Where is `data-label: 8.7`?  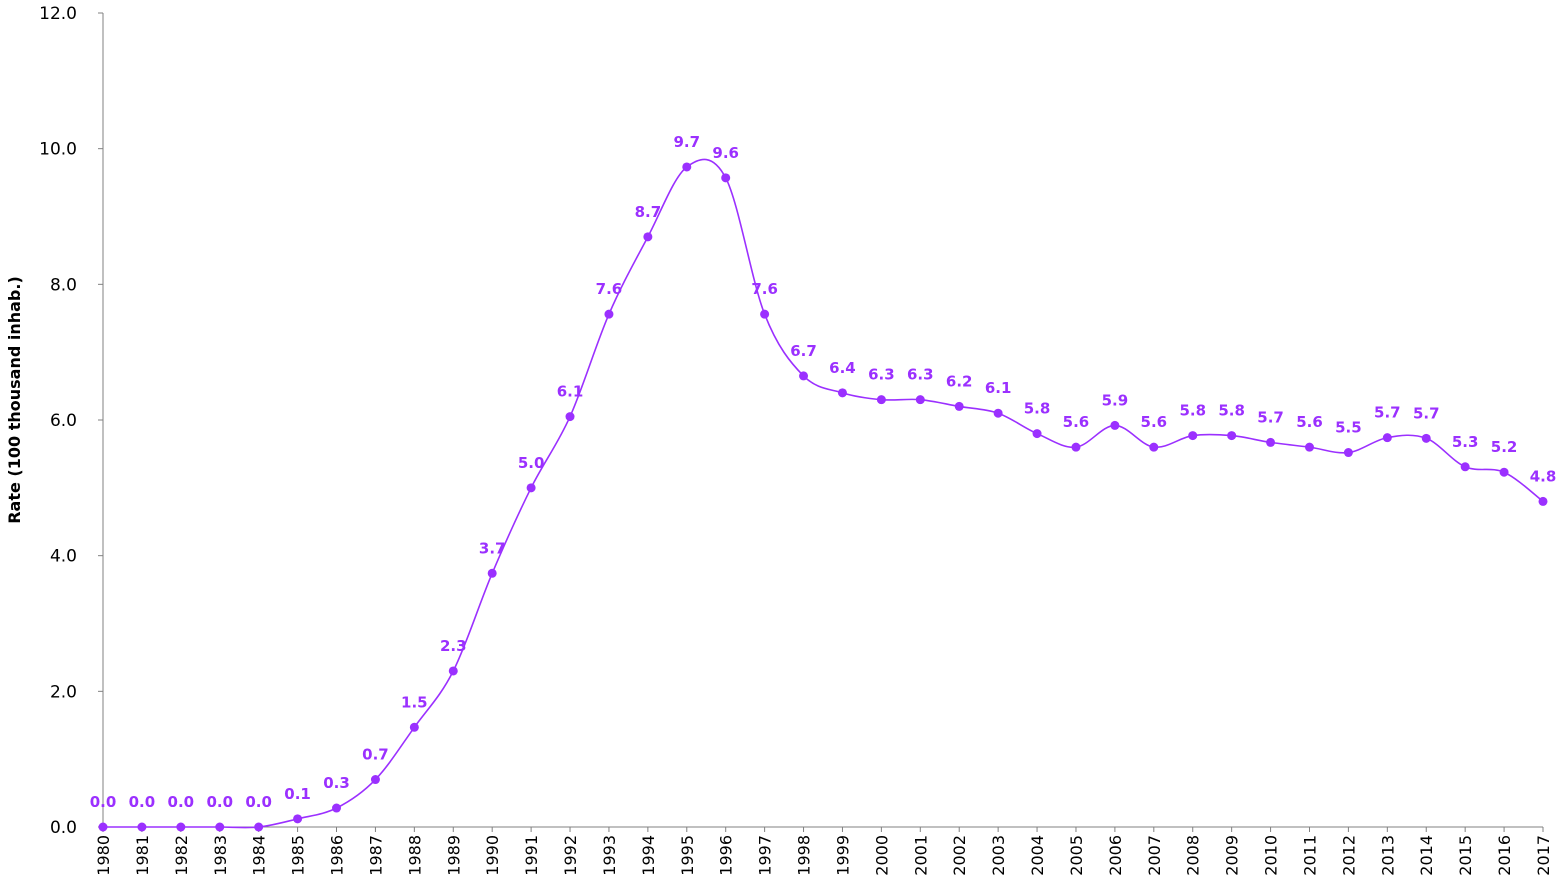 data-label: 8.7 is located at coordinates (648, 212).